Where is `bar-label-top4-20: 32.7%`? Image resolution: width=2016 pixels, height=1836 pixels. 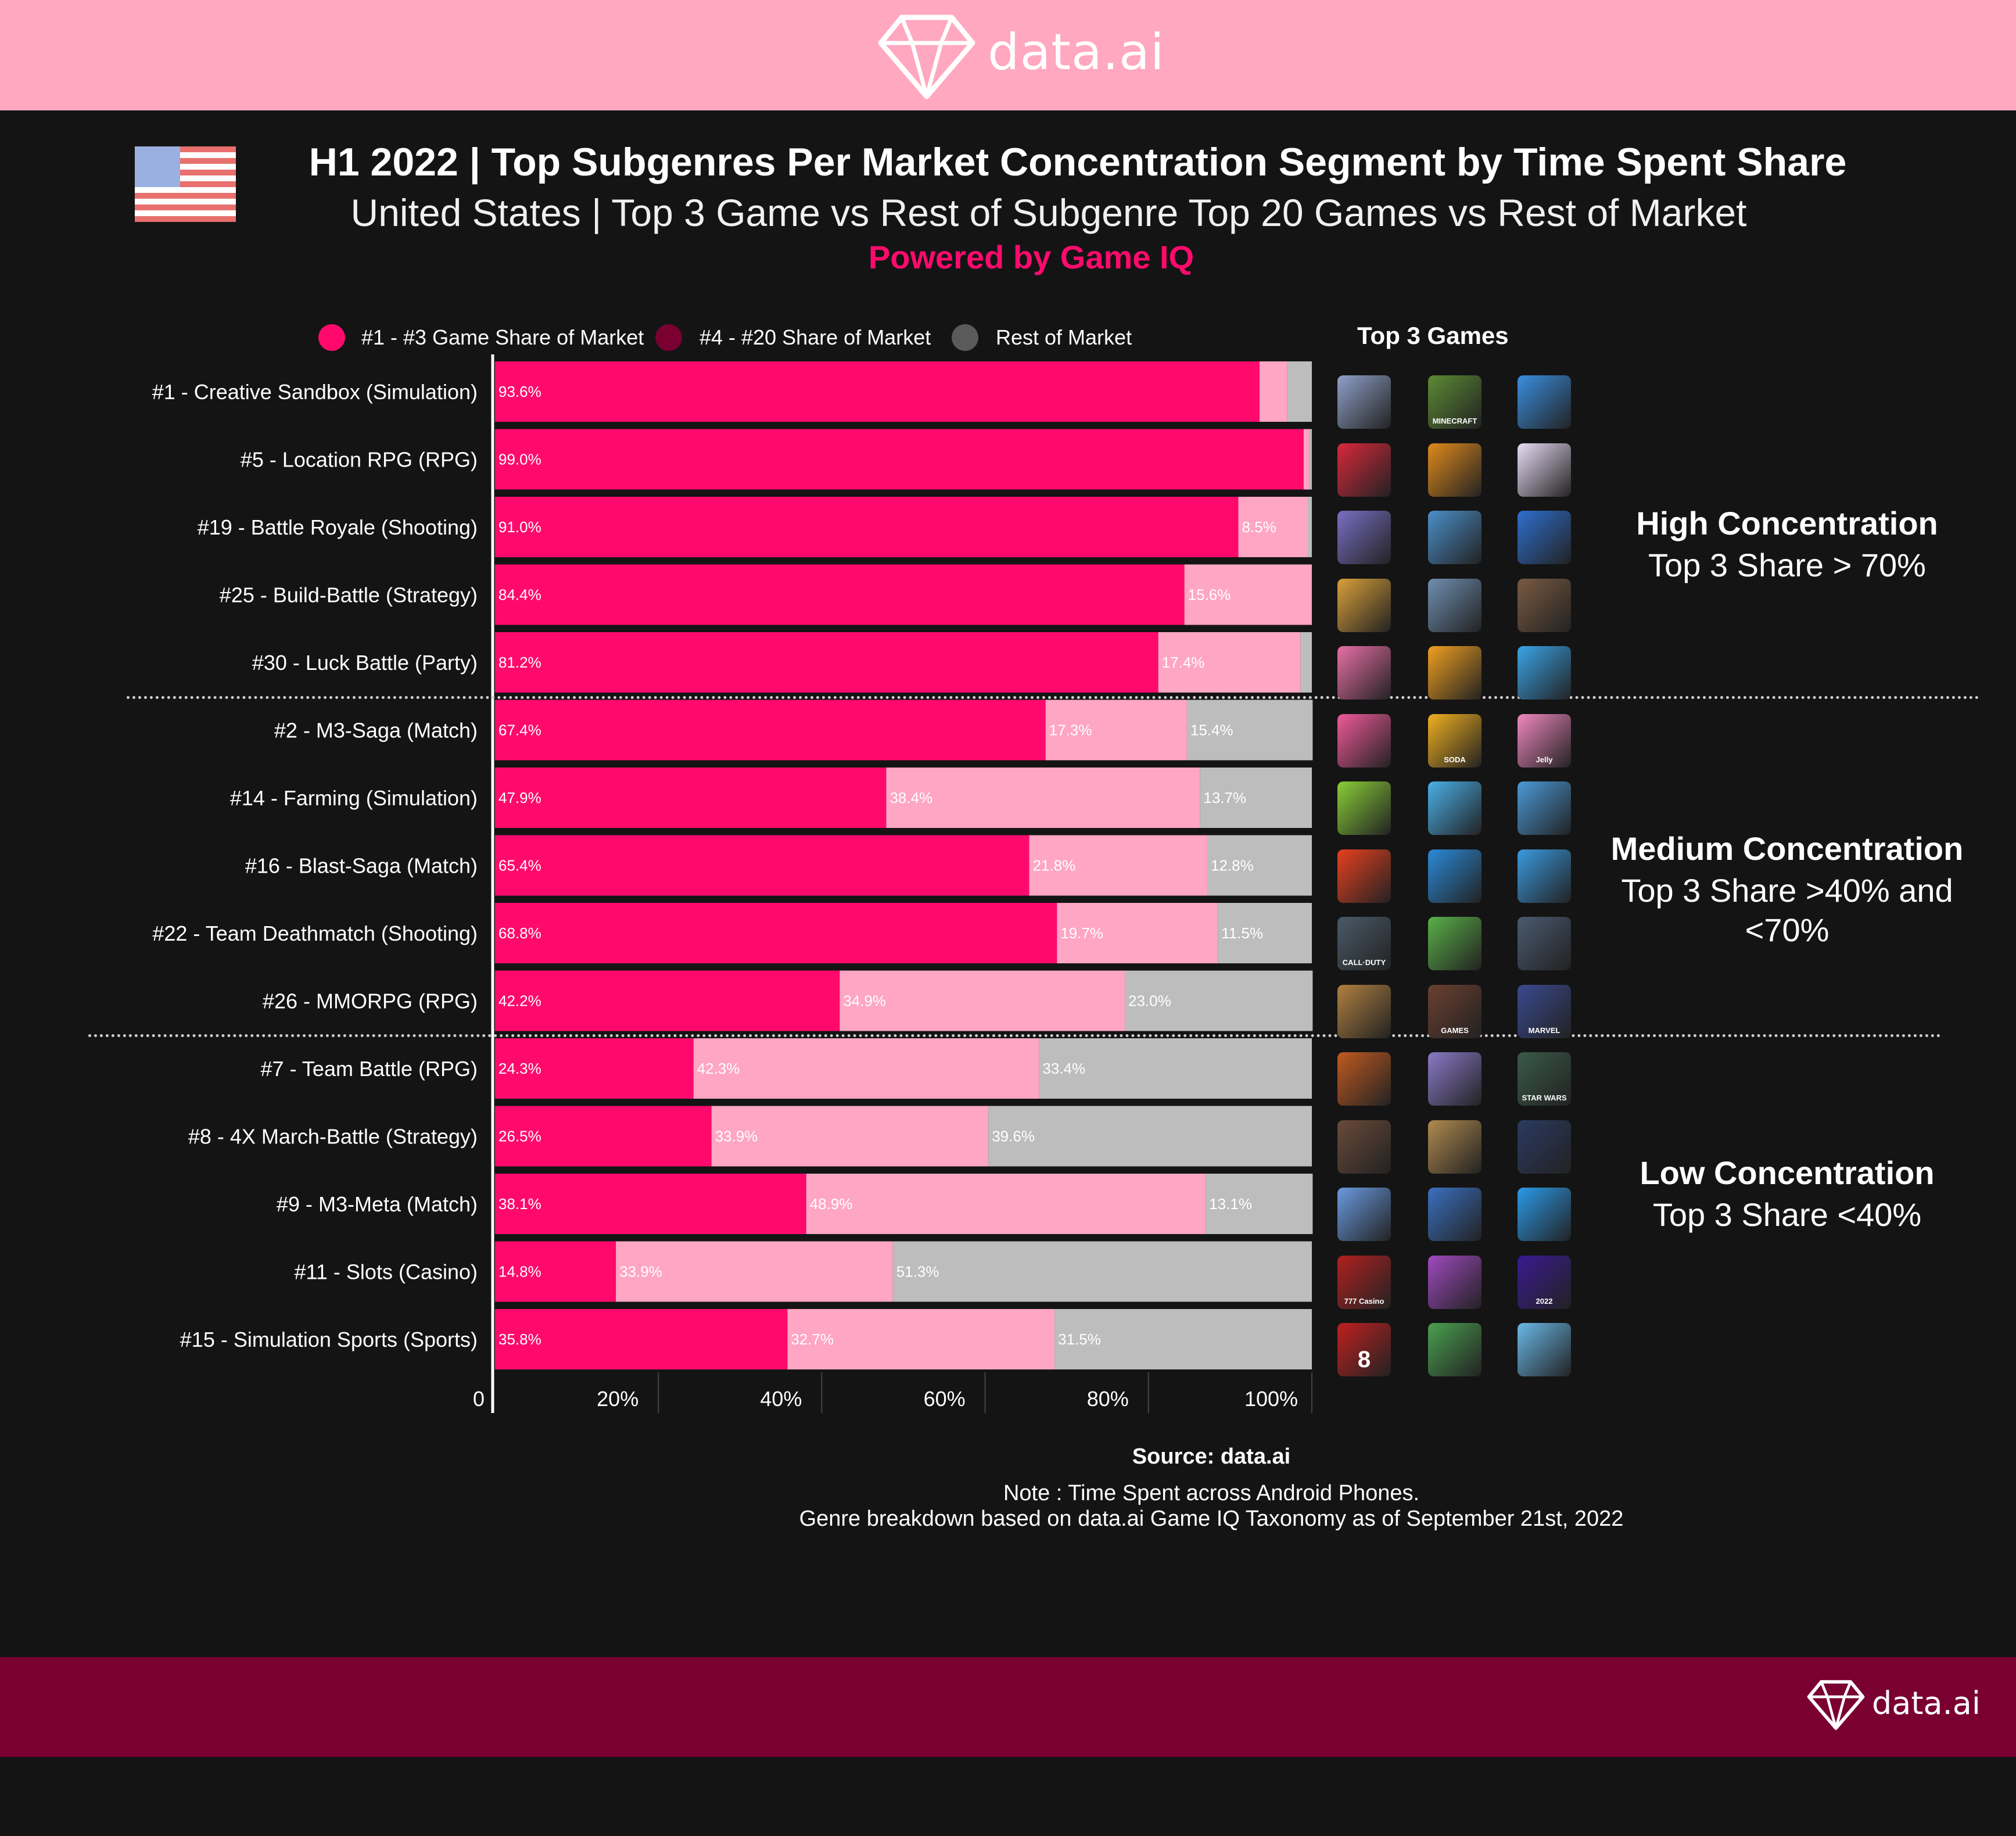
bar-label-top4-20: 32.7% is located at coordinates (812, 1339).